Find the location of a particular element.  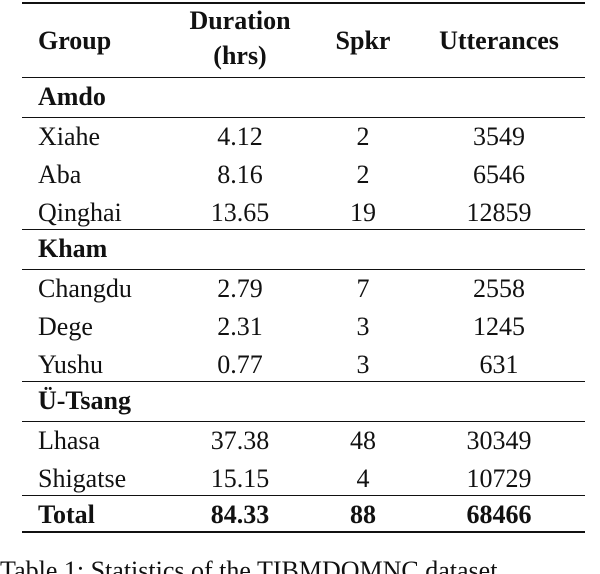

header-utterances: Utterances is located at coordinates (499, 40).